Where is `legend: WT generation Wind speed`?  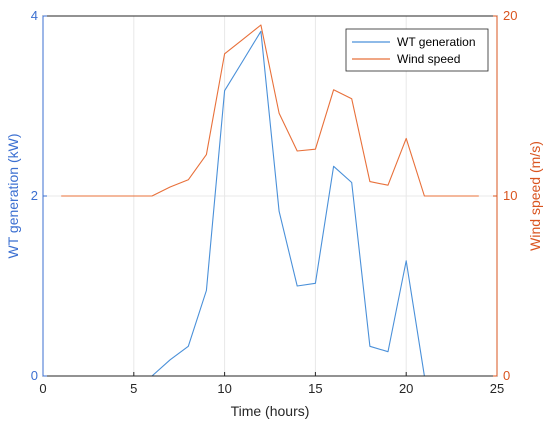
legend: WT generation Wind speed is located at coordinates (417, 50).